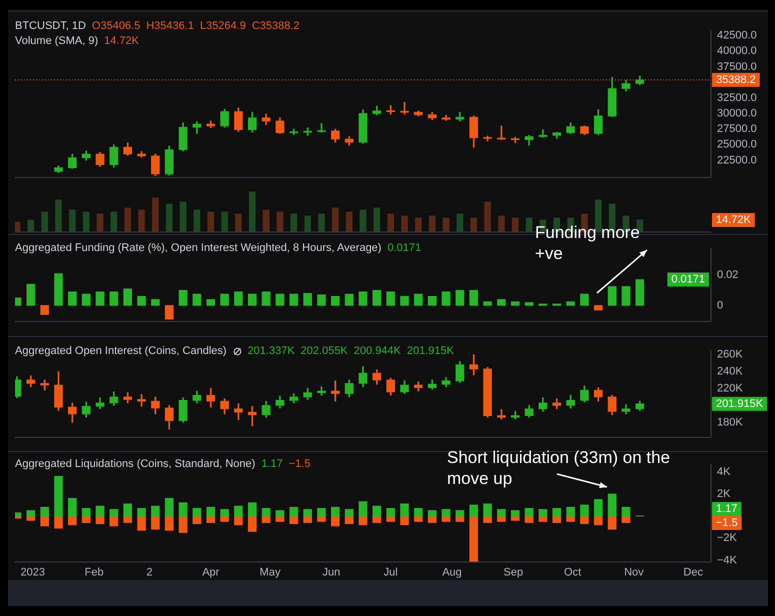 The height and width of the screenshot is (616, 775). Describe the element at coordinates (693, 572) in the screenshot. I see `x-tick-label: Dec` at that location.